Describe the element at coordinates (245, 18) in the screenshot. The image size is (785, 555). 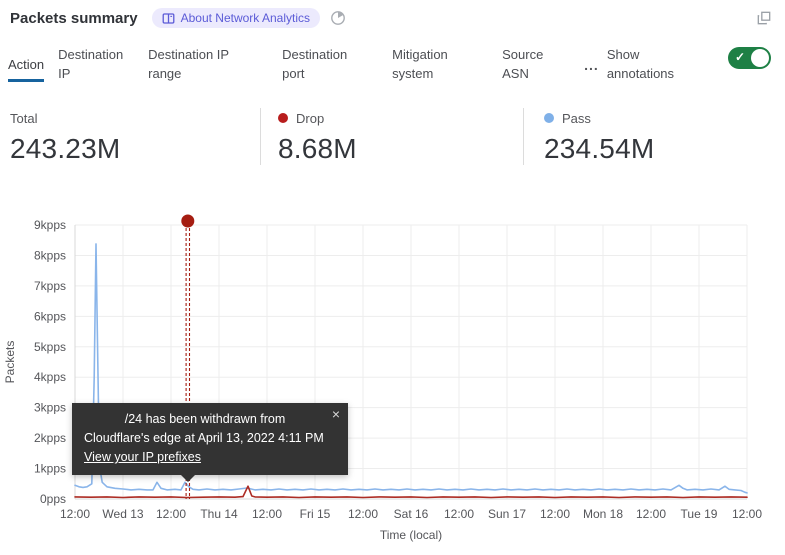
I see `badge-label: About Network Analytics` at that location.